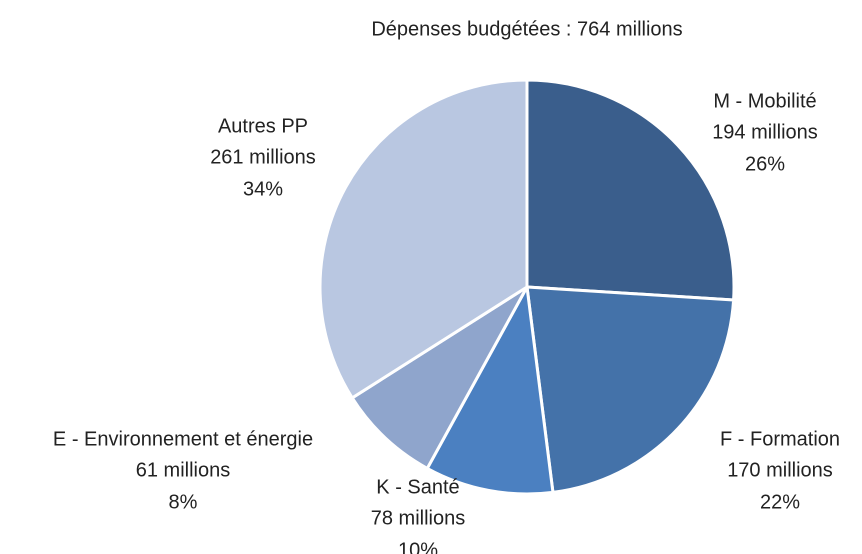  Describe the element at coordinates (526, 29) in the screenshot. I see `chart-title: Dépenses budgétées : 764 millions` at that location.